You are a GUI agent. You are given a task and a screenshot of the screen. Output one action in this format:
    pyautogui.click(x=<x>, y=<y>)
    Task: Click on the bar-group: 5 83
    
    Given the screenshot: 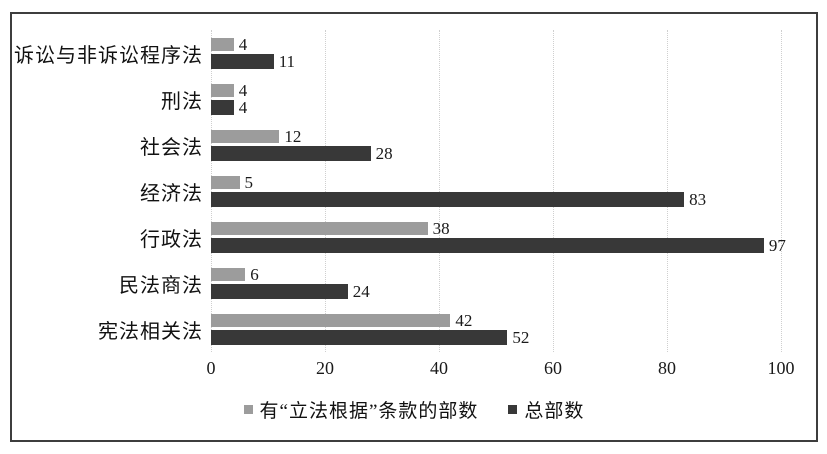 What is the action you would take?
    pyautogui.click(x=496, y=191)
    